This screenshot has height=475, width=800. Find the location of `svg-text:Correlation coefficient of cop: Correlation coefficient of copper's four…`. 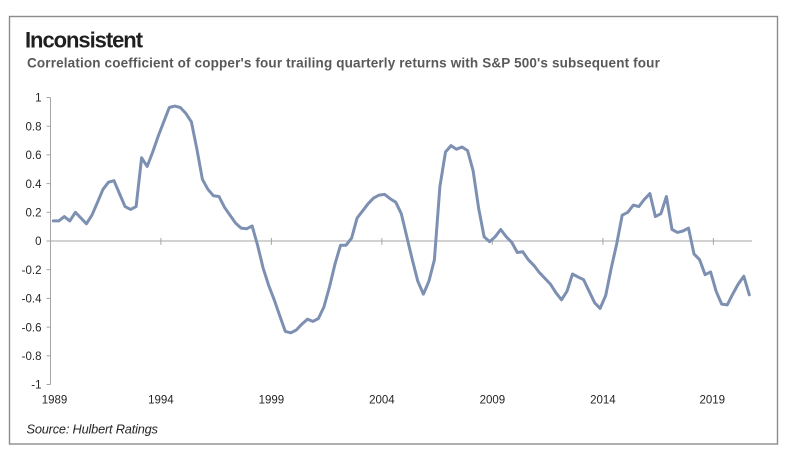

svg-text:Correlation coefficient of cop: Correlation coefficient of copper's four… is located at coordinates (344, 63).